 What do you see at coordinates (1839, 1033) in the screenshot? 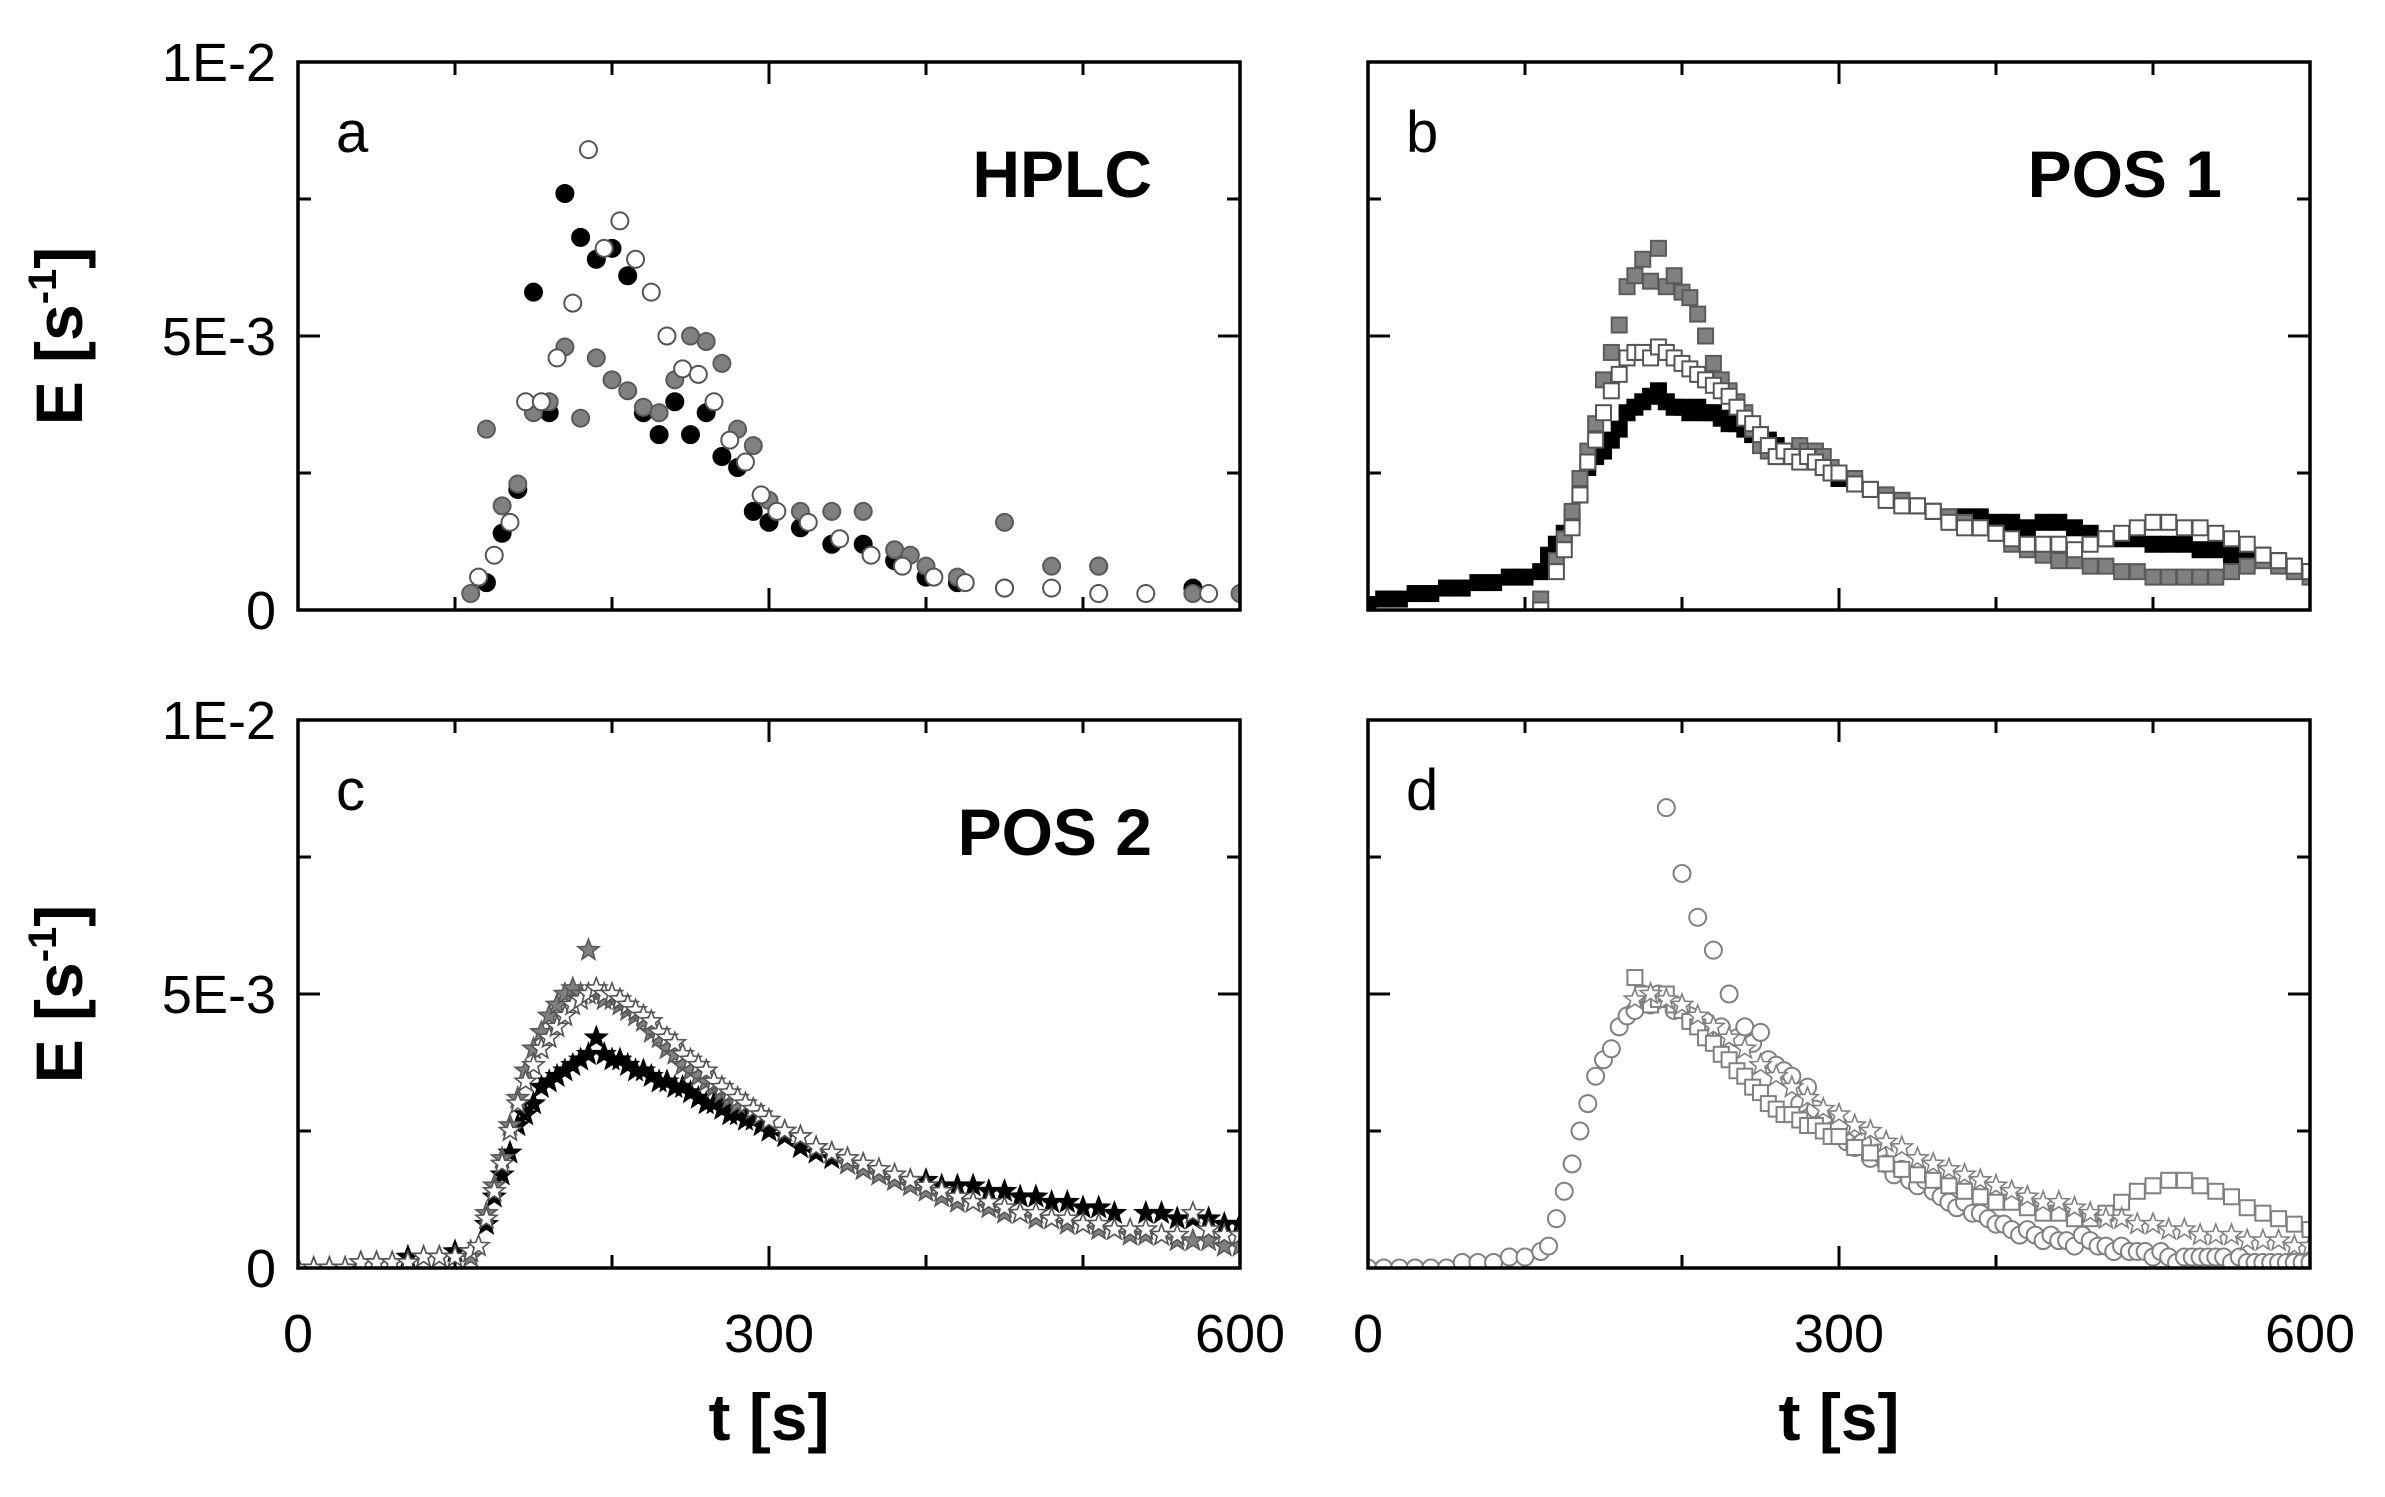
I see `markers-panel-d` at bounding box center [1839, 1033].